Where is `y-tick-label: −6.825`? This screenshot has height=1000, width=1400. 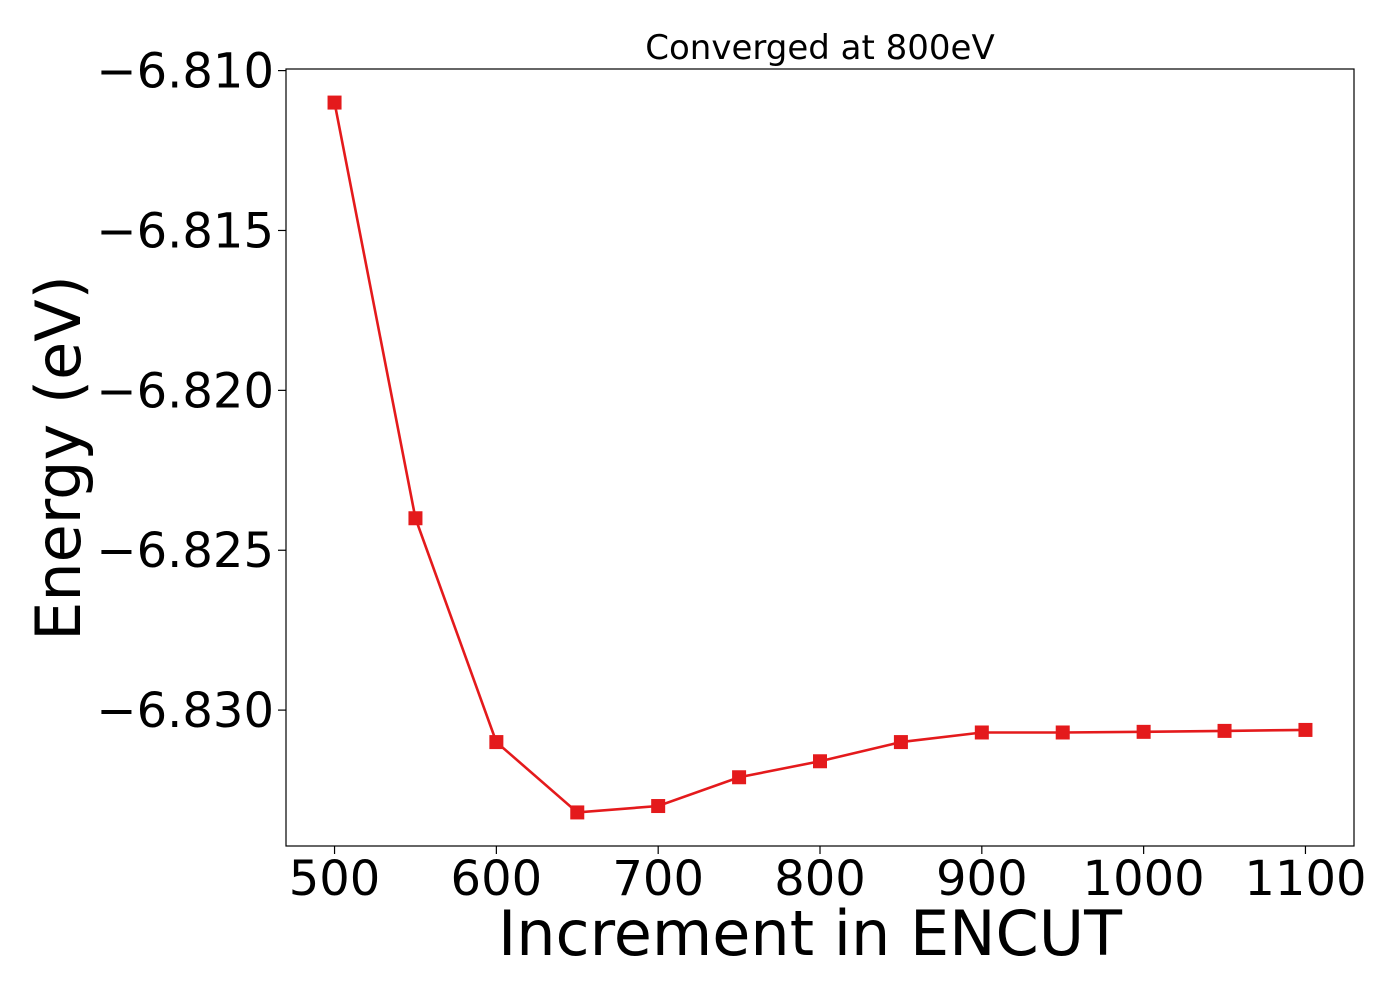 y-tick-label: −6.825 is located at coordinates (185, 551).